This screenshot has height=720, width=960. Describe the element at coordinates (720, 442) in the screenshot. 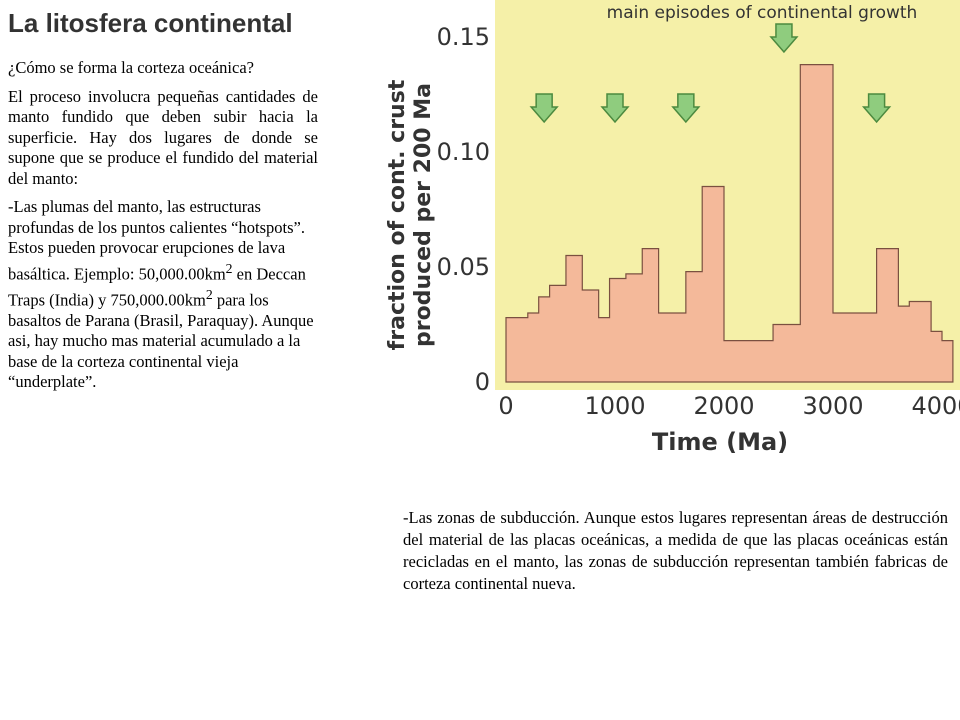

I see `x-axis-label: Time (Ma)` at that location.